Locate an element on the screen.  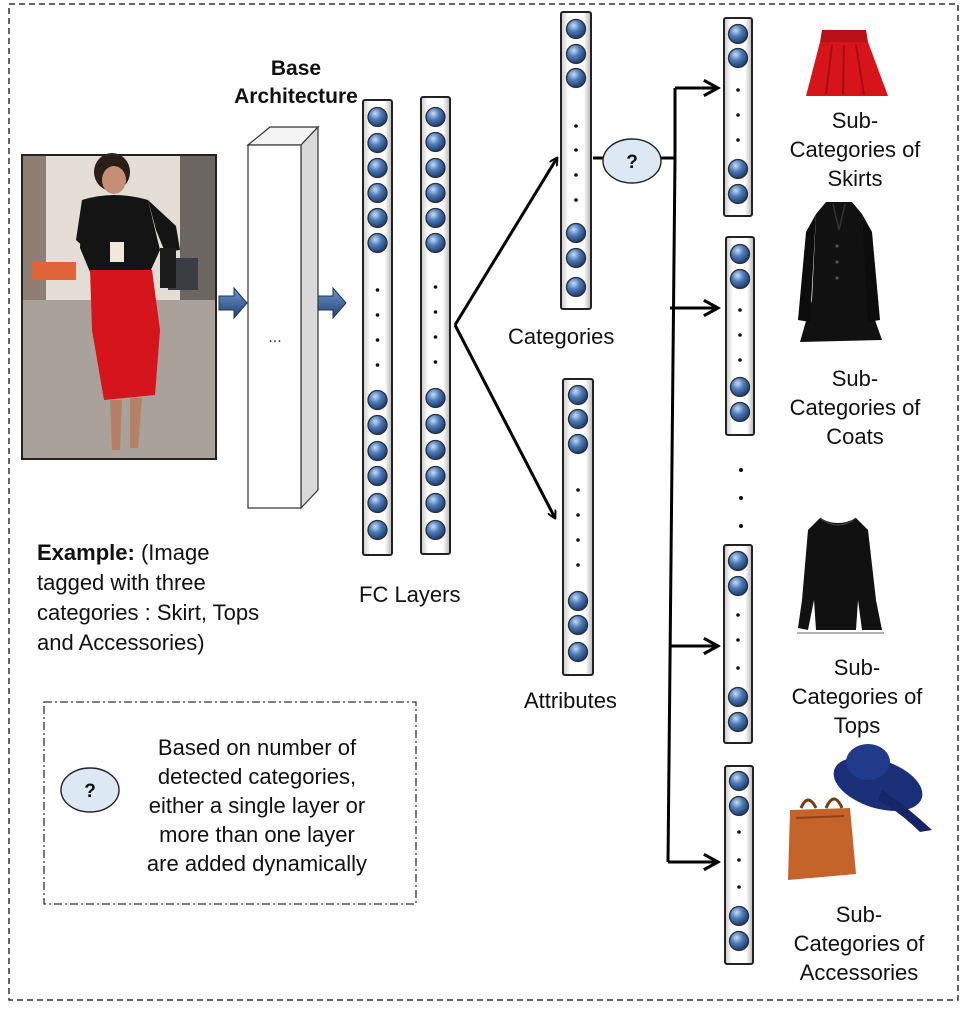
example-line3: categories : Skirt, Tops is located at coordinates (148, 612).